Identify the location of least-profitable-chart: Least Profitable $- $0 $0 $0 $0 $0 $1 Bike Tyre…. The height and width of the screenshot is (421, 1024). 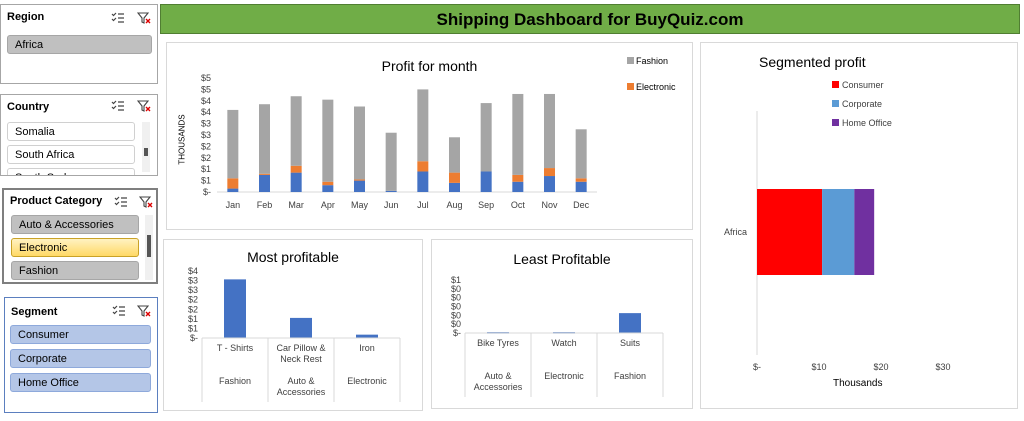
(562, 324).